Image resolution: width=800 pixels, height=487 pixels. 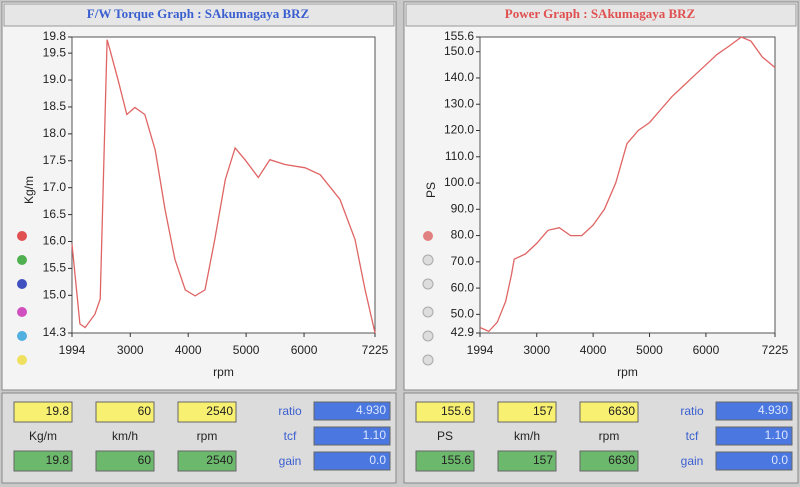 I want to click on y-tick-label: 155.6, so click(x=459, y=36).